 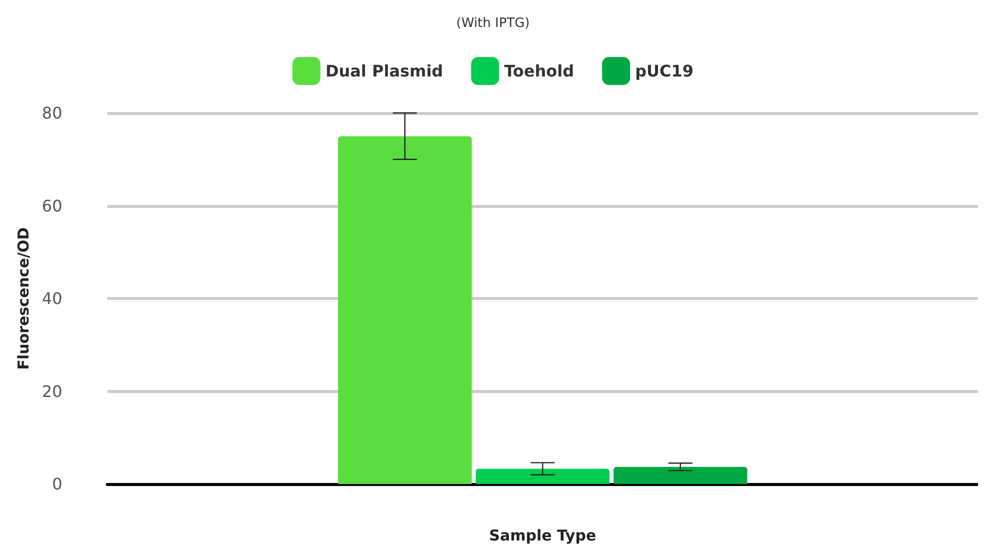 I want to click on y-tick-label: 60, so click(x=52, y=206).